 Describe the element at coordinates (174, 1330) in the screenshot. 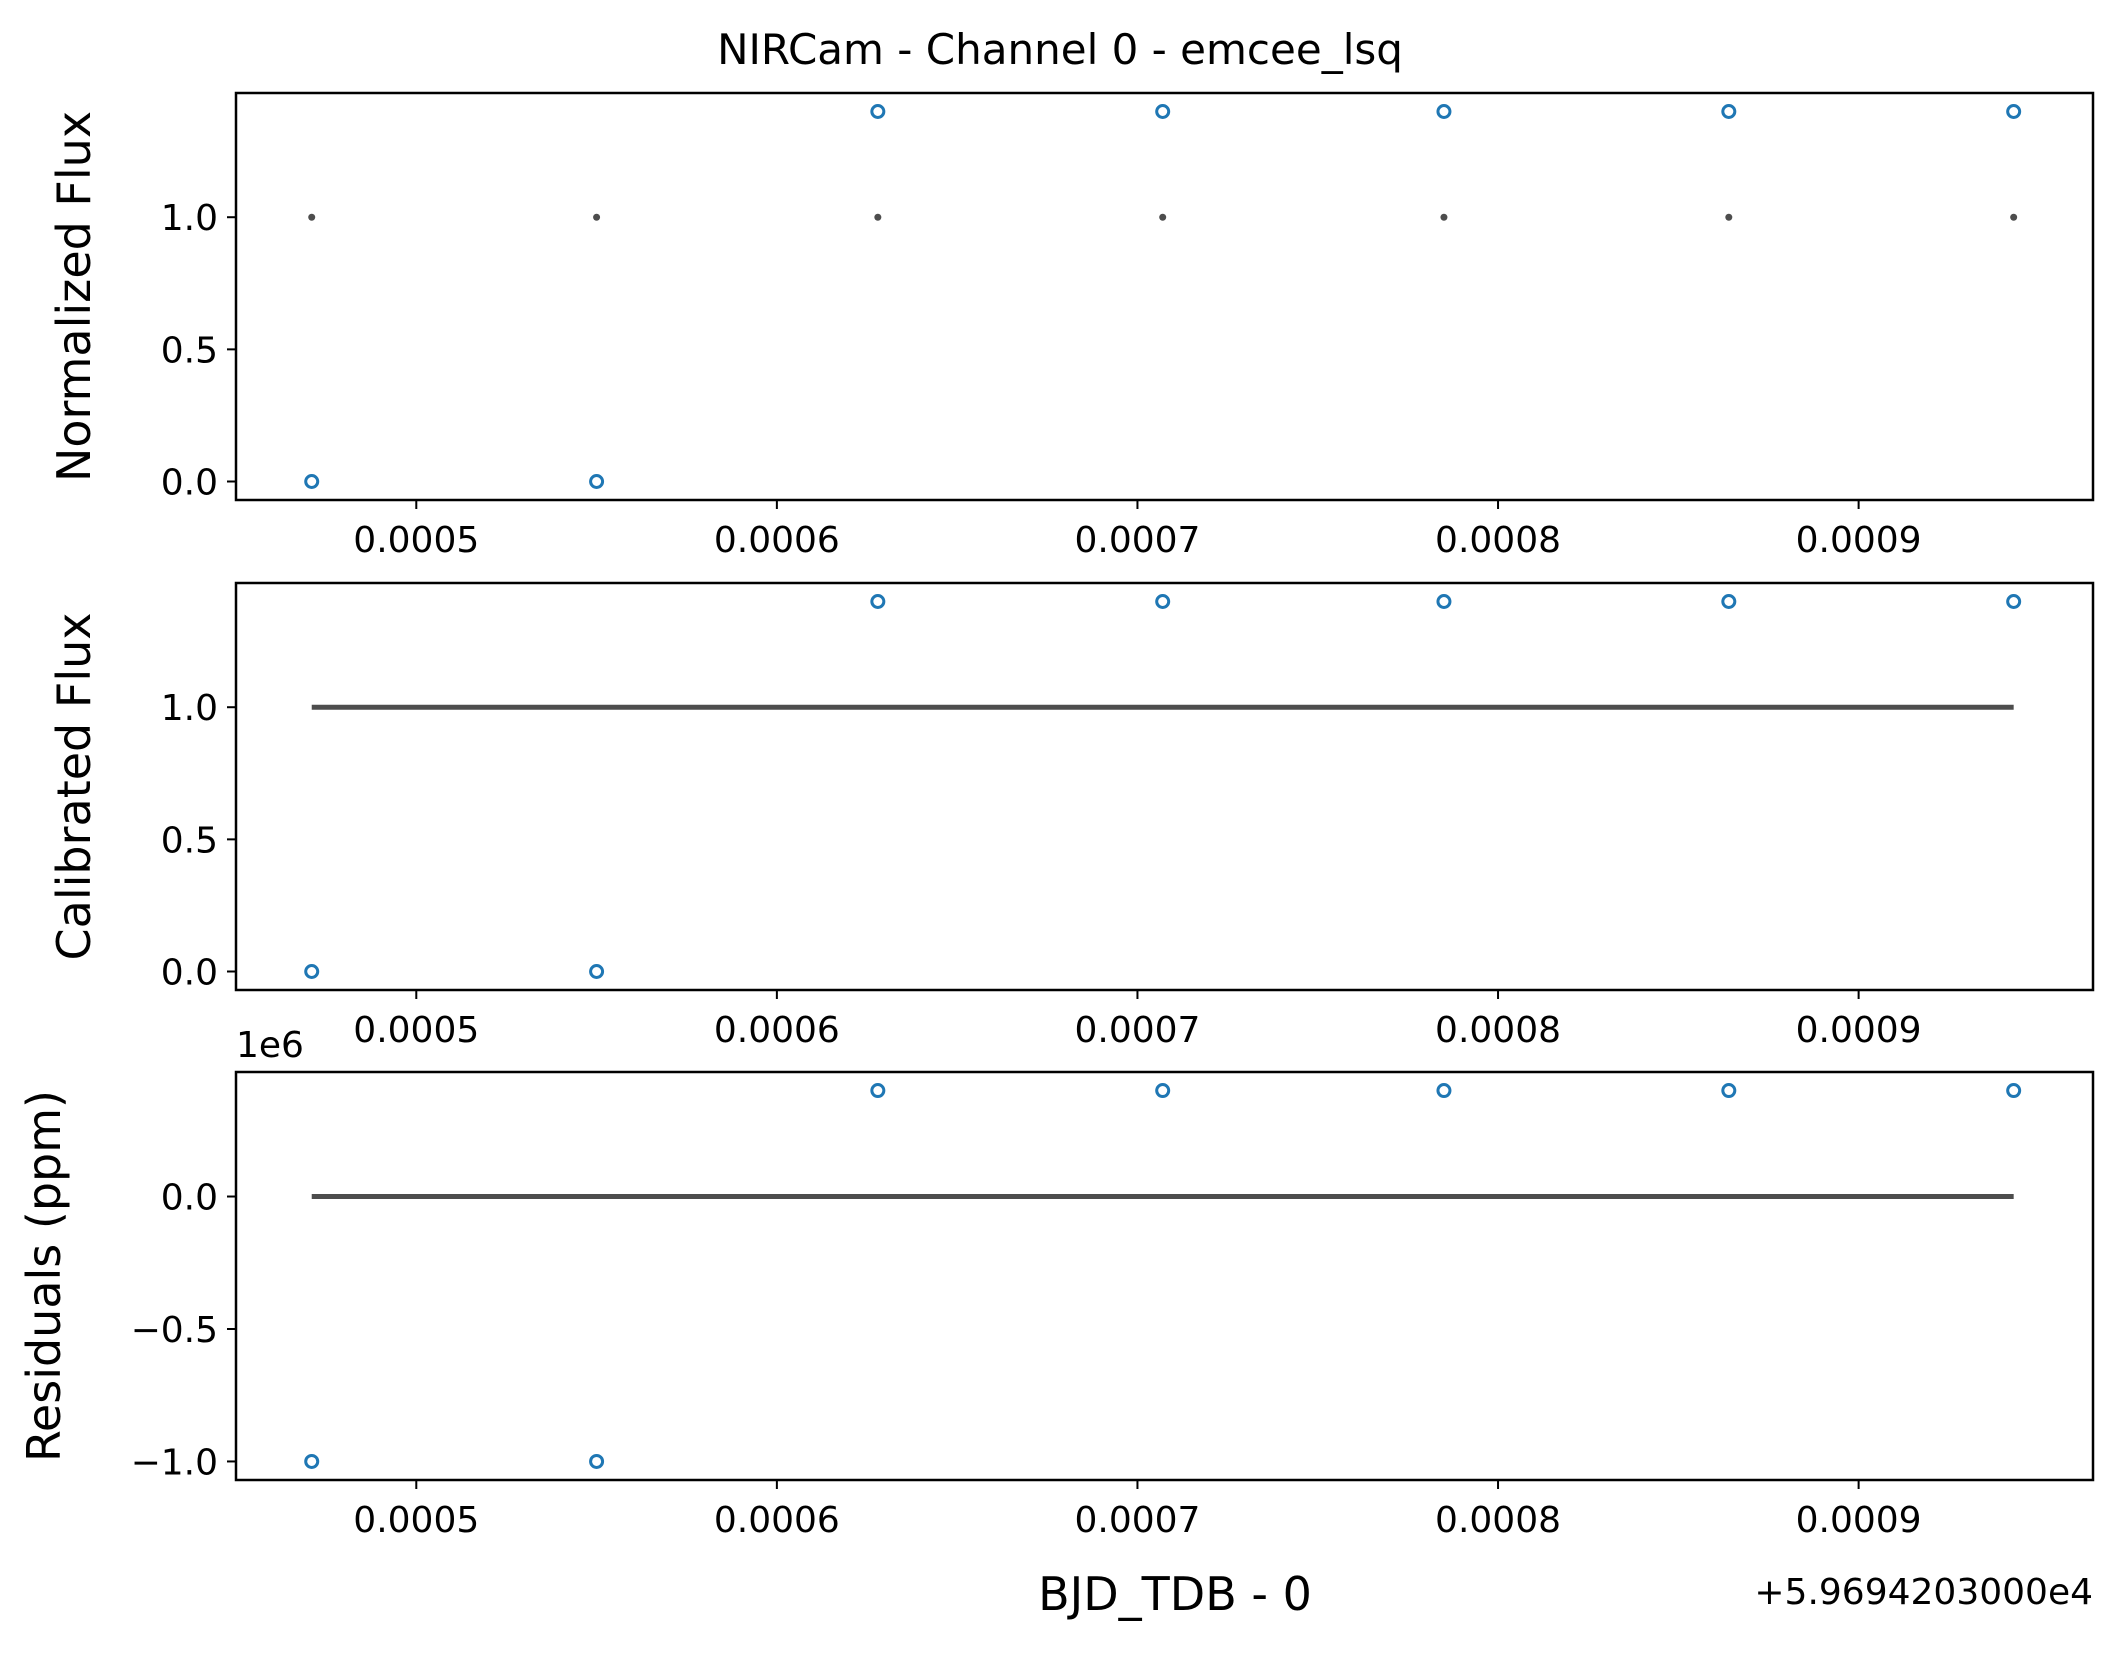

I see `y-tick-label: −0.5` at that location.